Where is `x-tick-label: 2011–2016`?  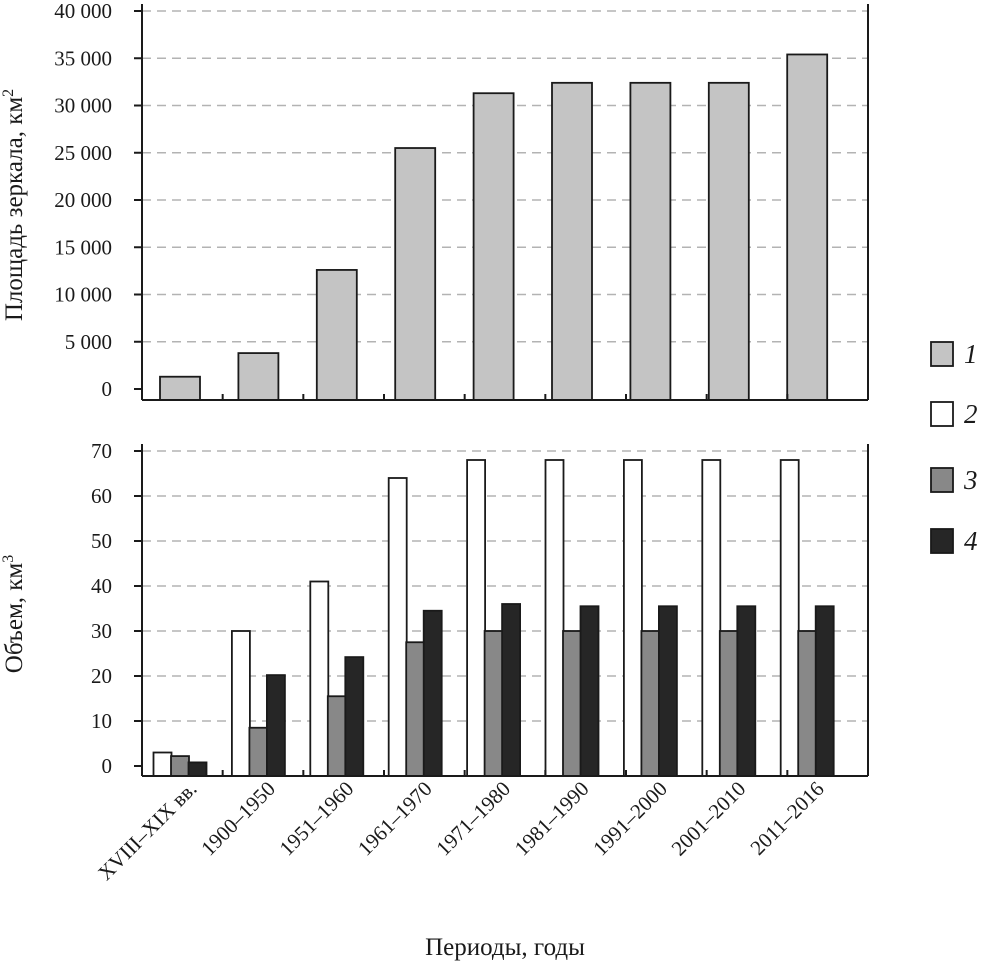
x-tick-label: 2011–2016 is located at coordinates (786, 818).